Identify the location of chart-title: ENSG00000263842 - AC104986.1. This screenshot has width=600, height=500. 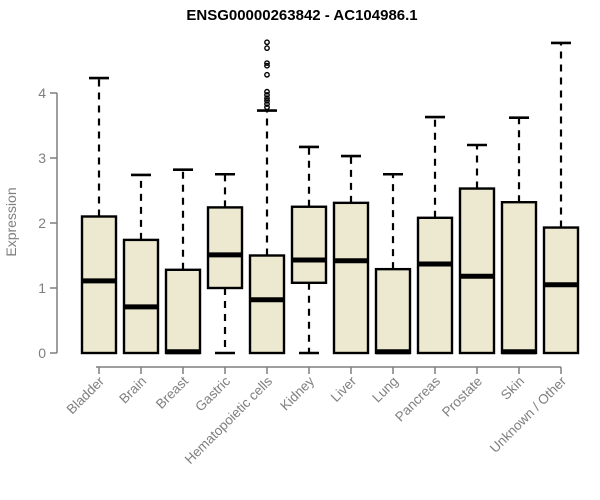
(301, 15).